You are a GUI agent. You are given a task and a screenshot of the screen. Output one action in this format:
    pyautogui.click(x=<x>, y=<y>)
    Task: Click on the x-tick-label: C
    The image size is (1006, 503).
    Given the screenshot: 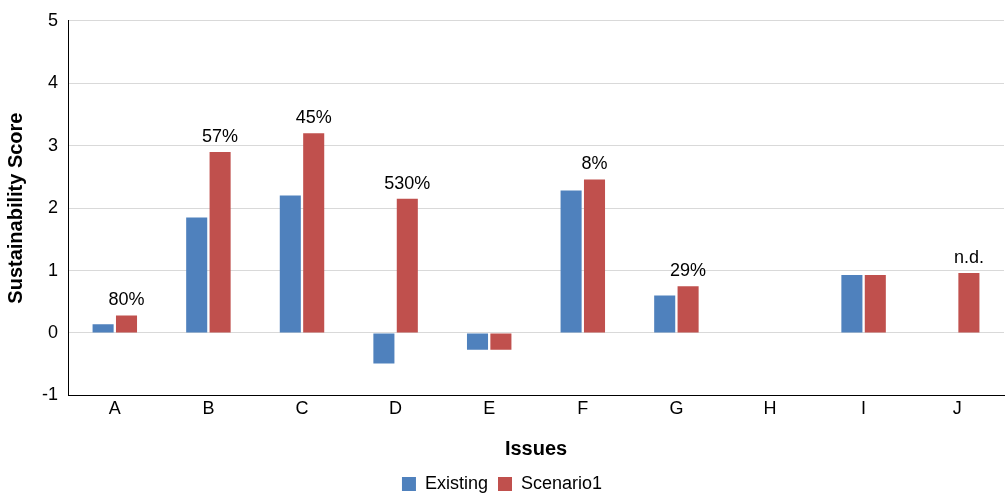 What is the action you would take?
    pyautogui.click(x=302, y=408)
    